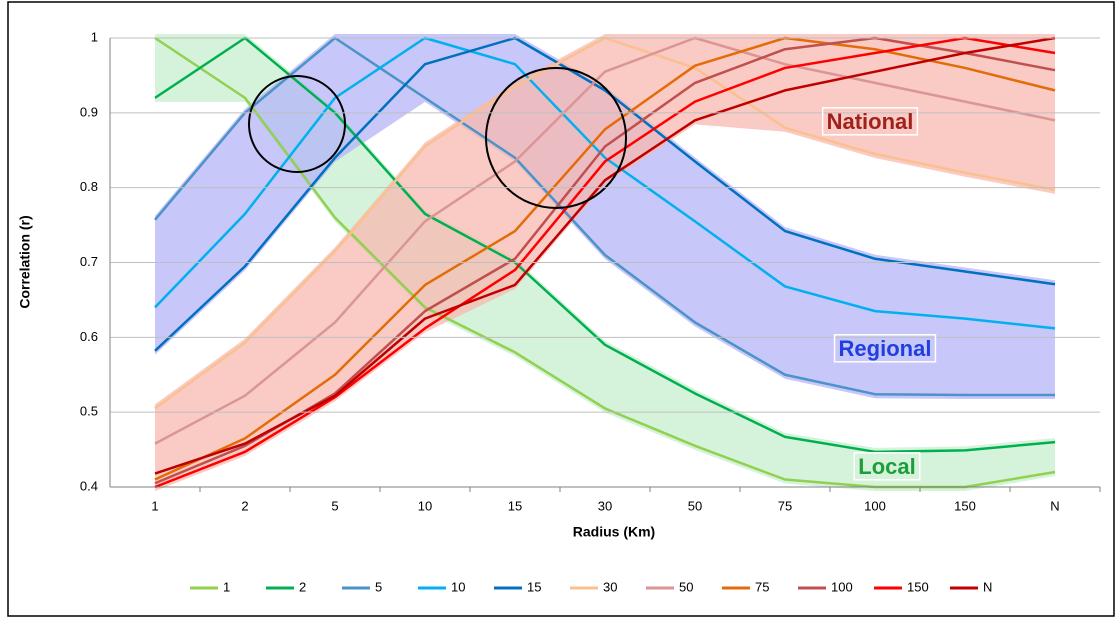 The height and width of the screenshot is (619, 1119). What do you see at coordinates (244, 505) in the screenshot?
I see `x-tick-label: 2` at bounding box center [244, 505].